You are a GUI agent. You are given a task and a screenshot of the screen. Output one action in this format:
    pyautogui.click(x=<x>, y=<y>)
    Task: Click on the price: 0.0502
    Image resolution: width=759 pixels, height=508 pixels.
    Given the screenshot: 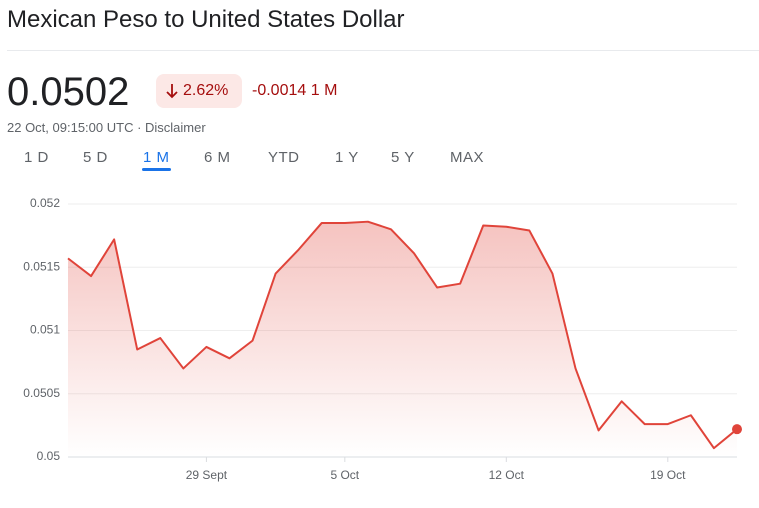 What is the action you would take?
    pyautogui.click(x=68, y=92)
    